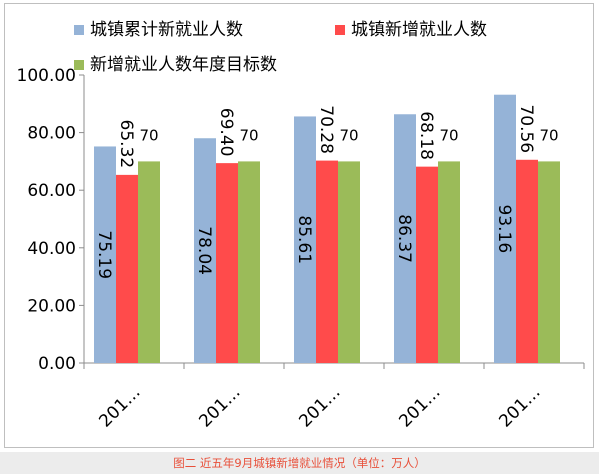 This screenshot has height=475, width=599. What do you see at coordinates (326, 129) in the screenshot?
I see `data-label-series-2: 70.28` at bounding box center [326, 129].